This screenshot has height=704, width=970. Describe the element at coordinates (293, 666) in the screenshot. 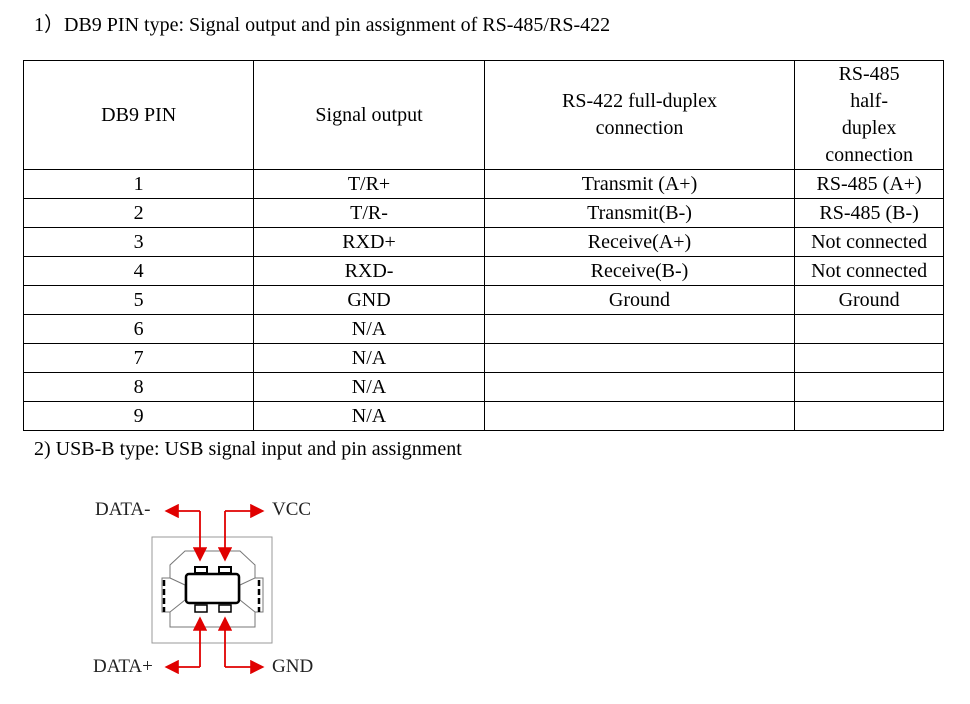

I see `label-gnd: GND` at that location.